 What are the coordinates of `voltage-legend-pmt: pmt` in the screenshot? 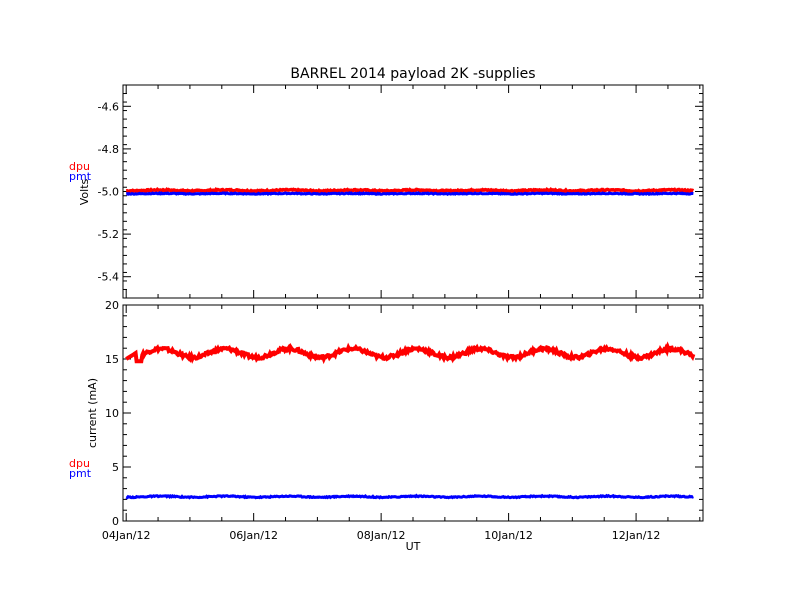 It's located at (80, 176).